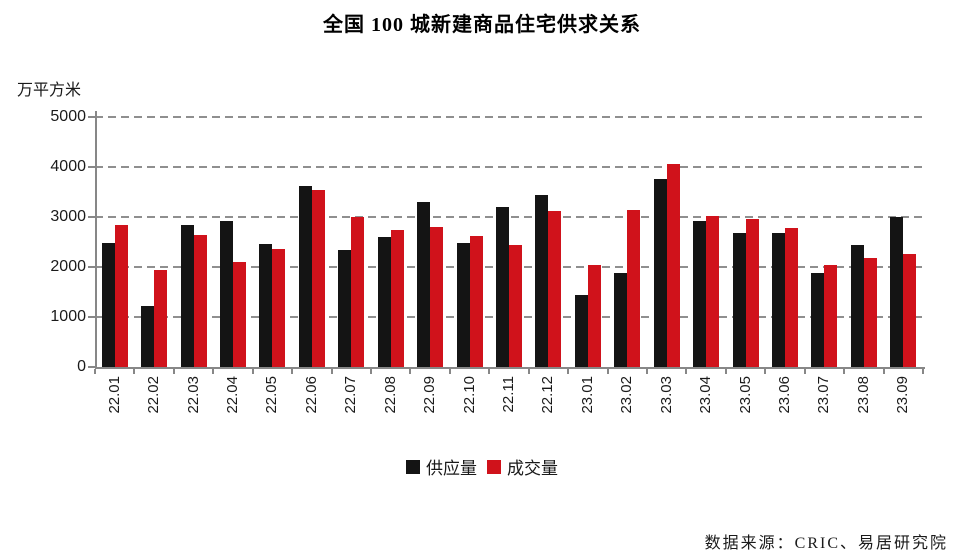  Describe the element at coordinates (279, 308) in the screenshot. I see `bar-deals-22.05` at that location.